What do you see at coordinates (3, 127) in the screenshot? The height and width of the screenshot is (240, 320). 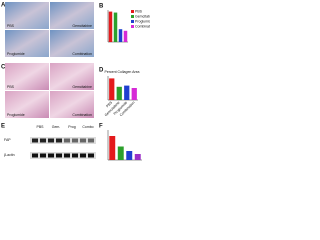 I see `panel-label: E` at bounding box center [3, 127].